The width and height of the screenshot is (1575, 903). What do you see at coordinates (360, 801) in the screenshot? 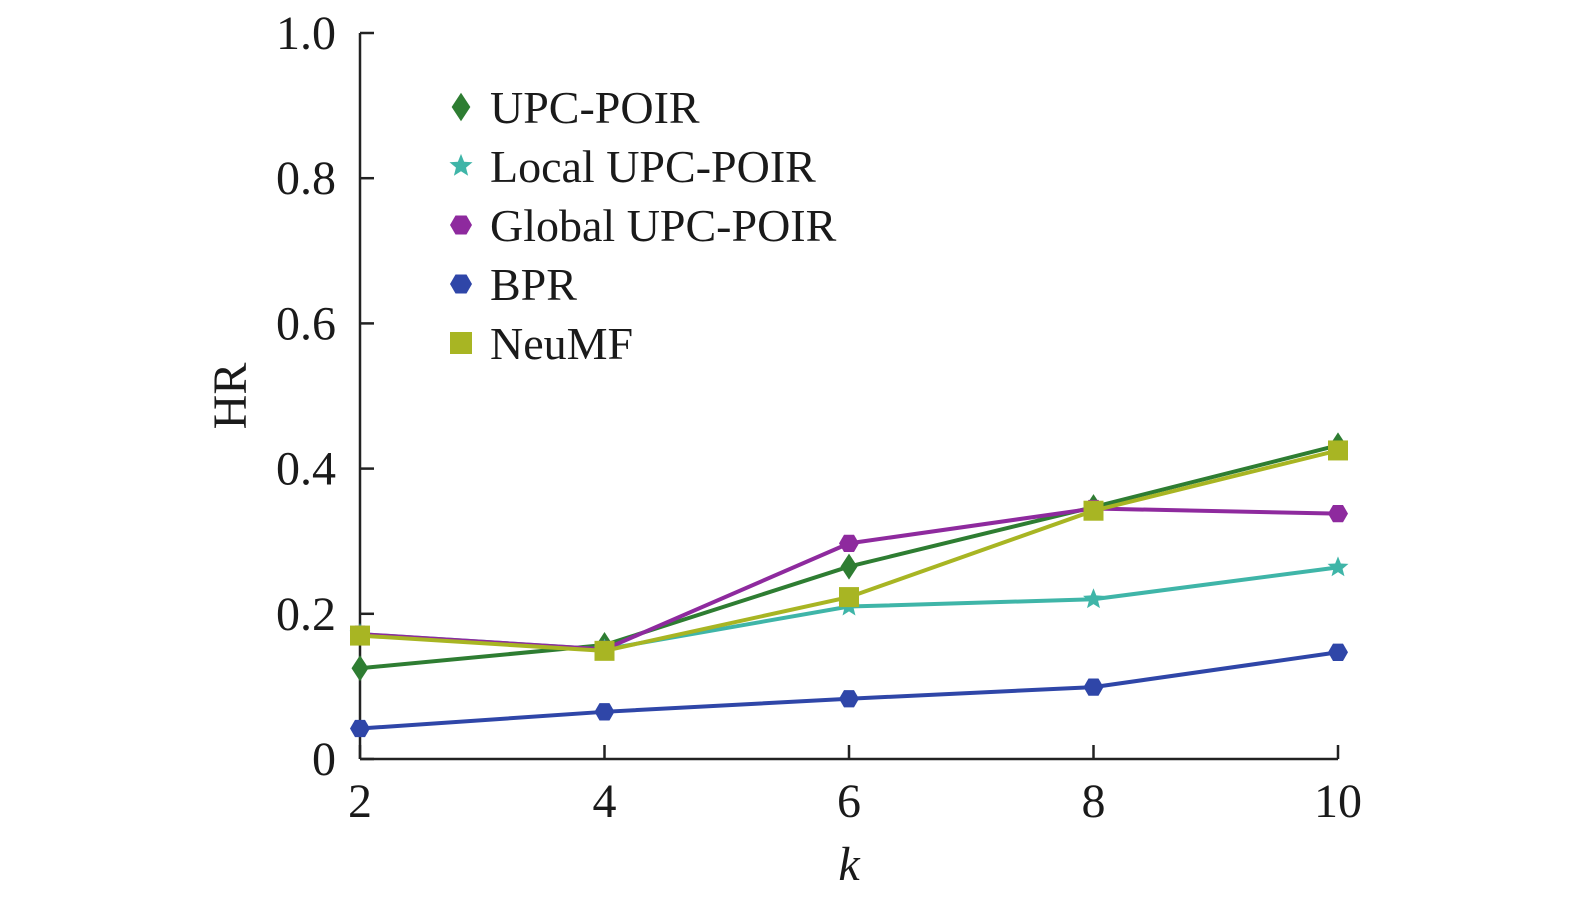
I see `x-tick-label: 2` at bounding box center [360, 801].